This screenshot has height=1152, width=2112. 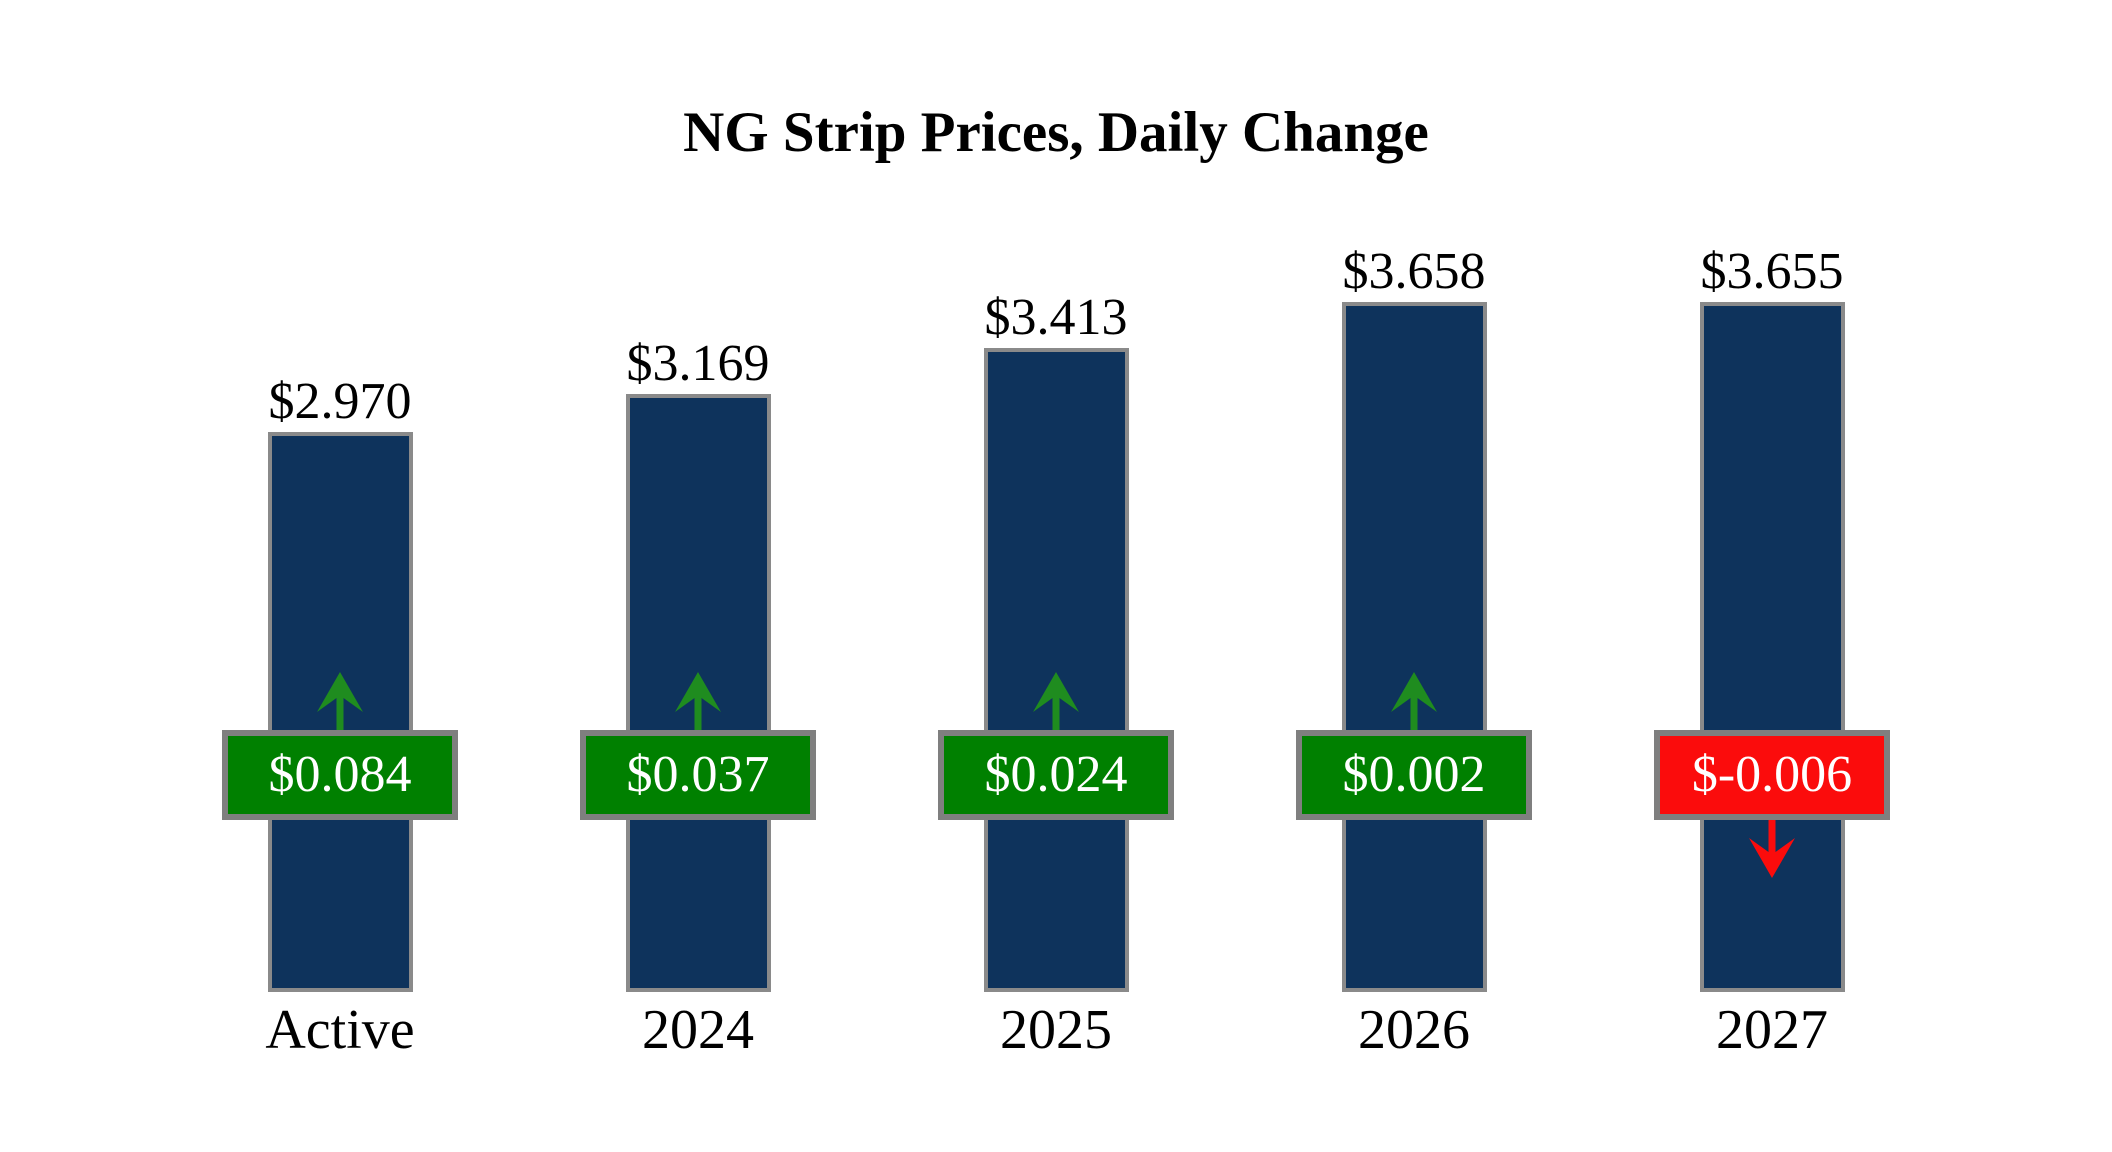 What do you see at coordinates (1772, 849) in the screenshot?
I see `down-arrow-icon` at bounding box center [1772, 849].